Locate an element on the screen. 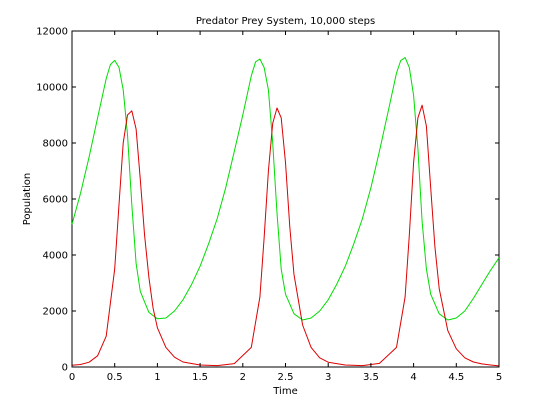  x-tick-label: 4.5 is located at coordinates (456, 377).